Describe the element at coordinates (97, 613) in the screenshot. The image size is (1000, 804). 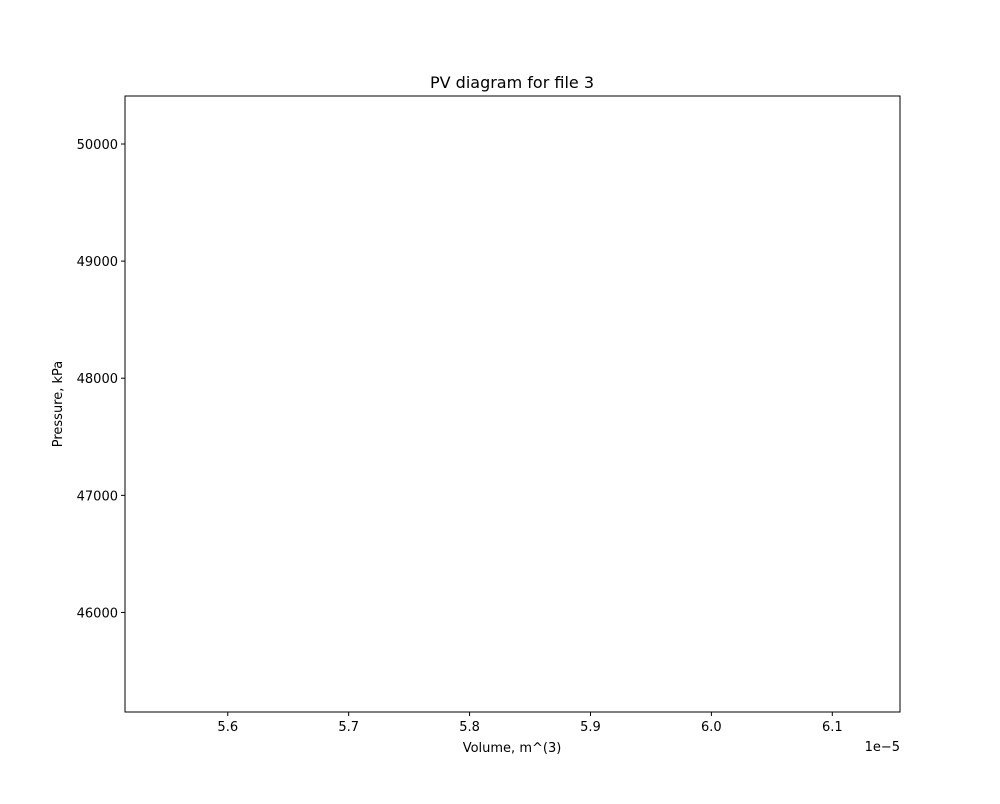
I see `y-tick-label: 46000` at that location.